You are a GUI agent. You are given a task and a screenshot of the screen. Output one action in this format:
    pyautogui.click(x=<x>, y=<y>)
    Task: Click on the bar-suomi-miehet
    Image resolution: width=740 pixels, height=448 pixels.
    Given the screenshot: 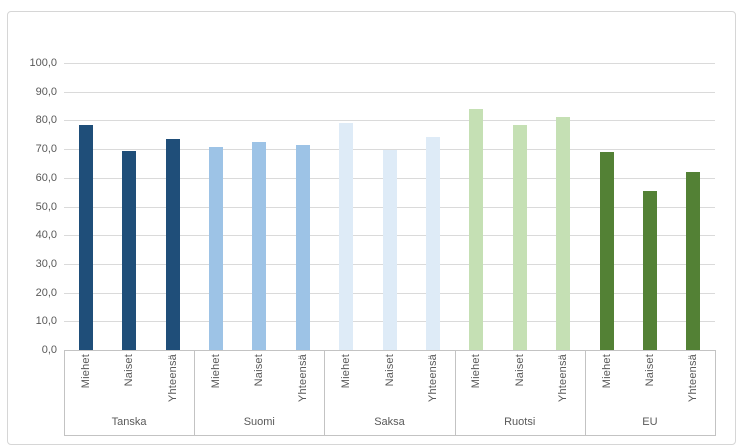 What is the action you would take?
    pyautogui.click(x=215, y=248)
    